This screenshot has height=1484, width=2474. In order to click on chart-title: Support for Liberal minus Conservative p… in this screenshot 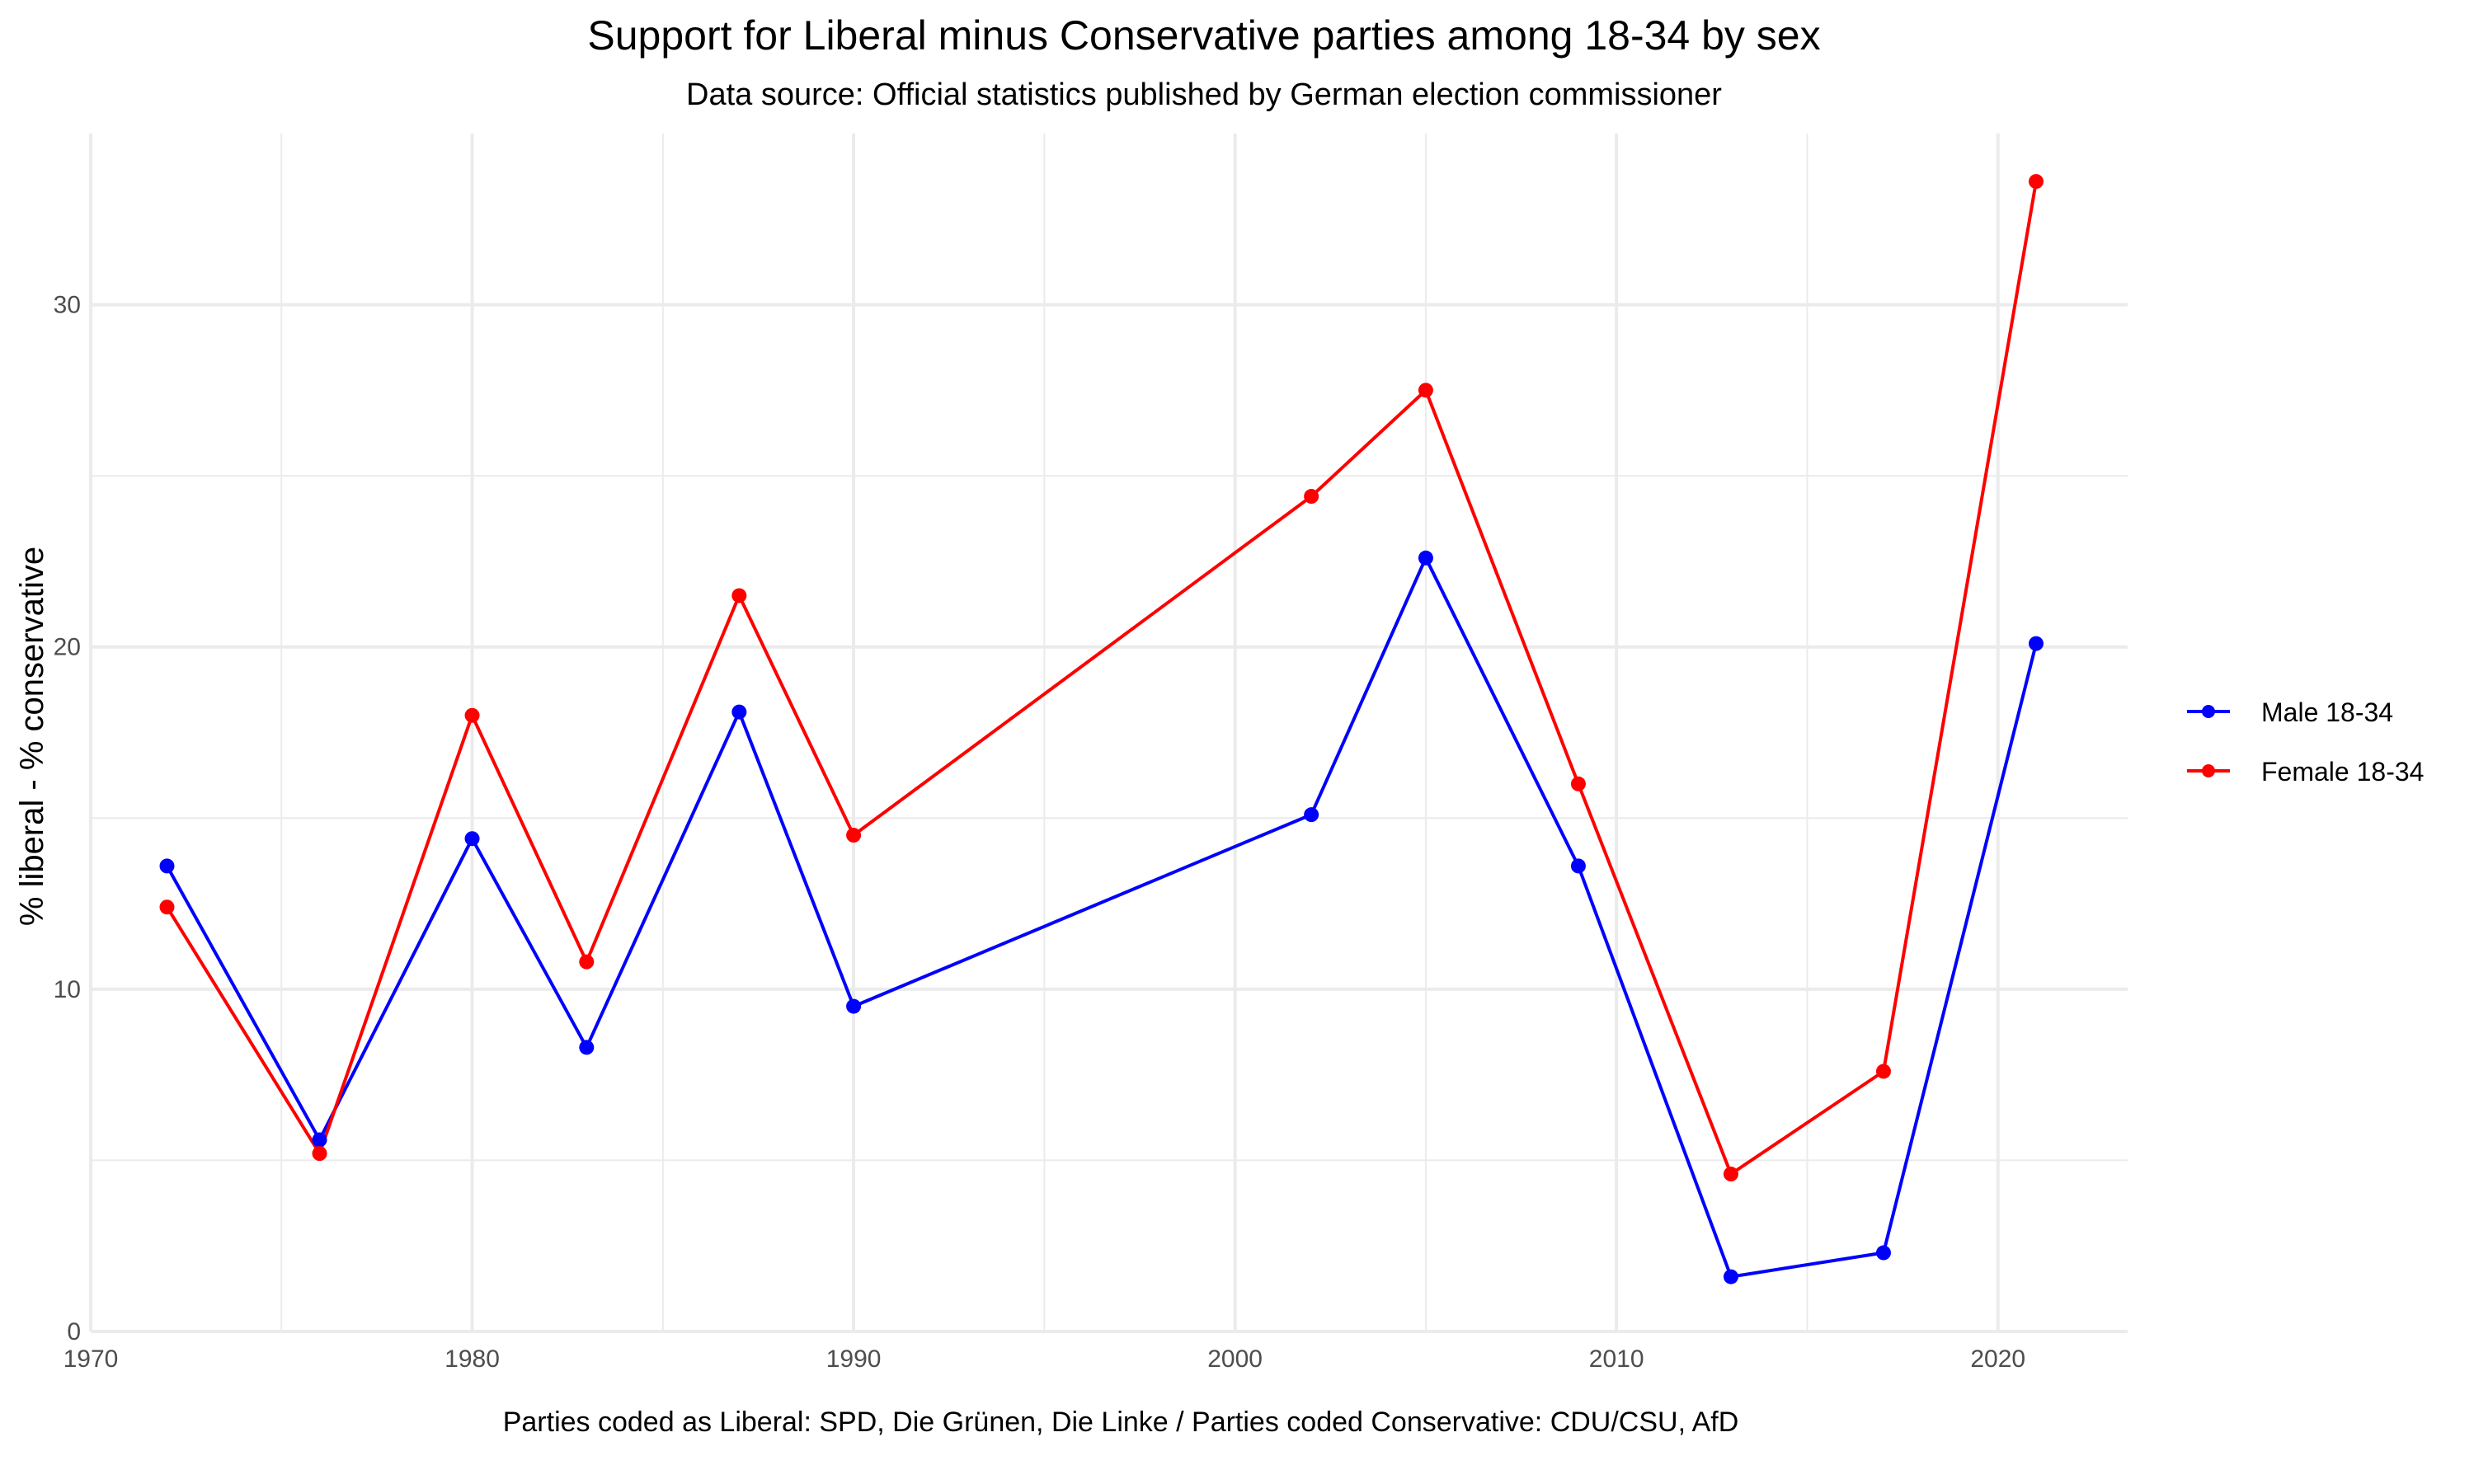, I will do `click(1203, 35)`.